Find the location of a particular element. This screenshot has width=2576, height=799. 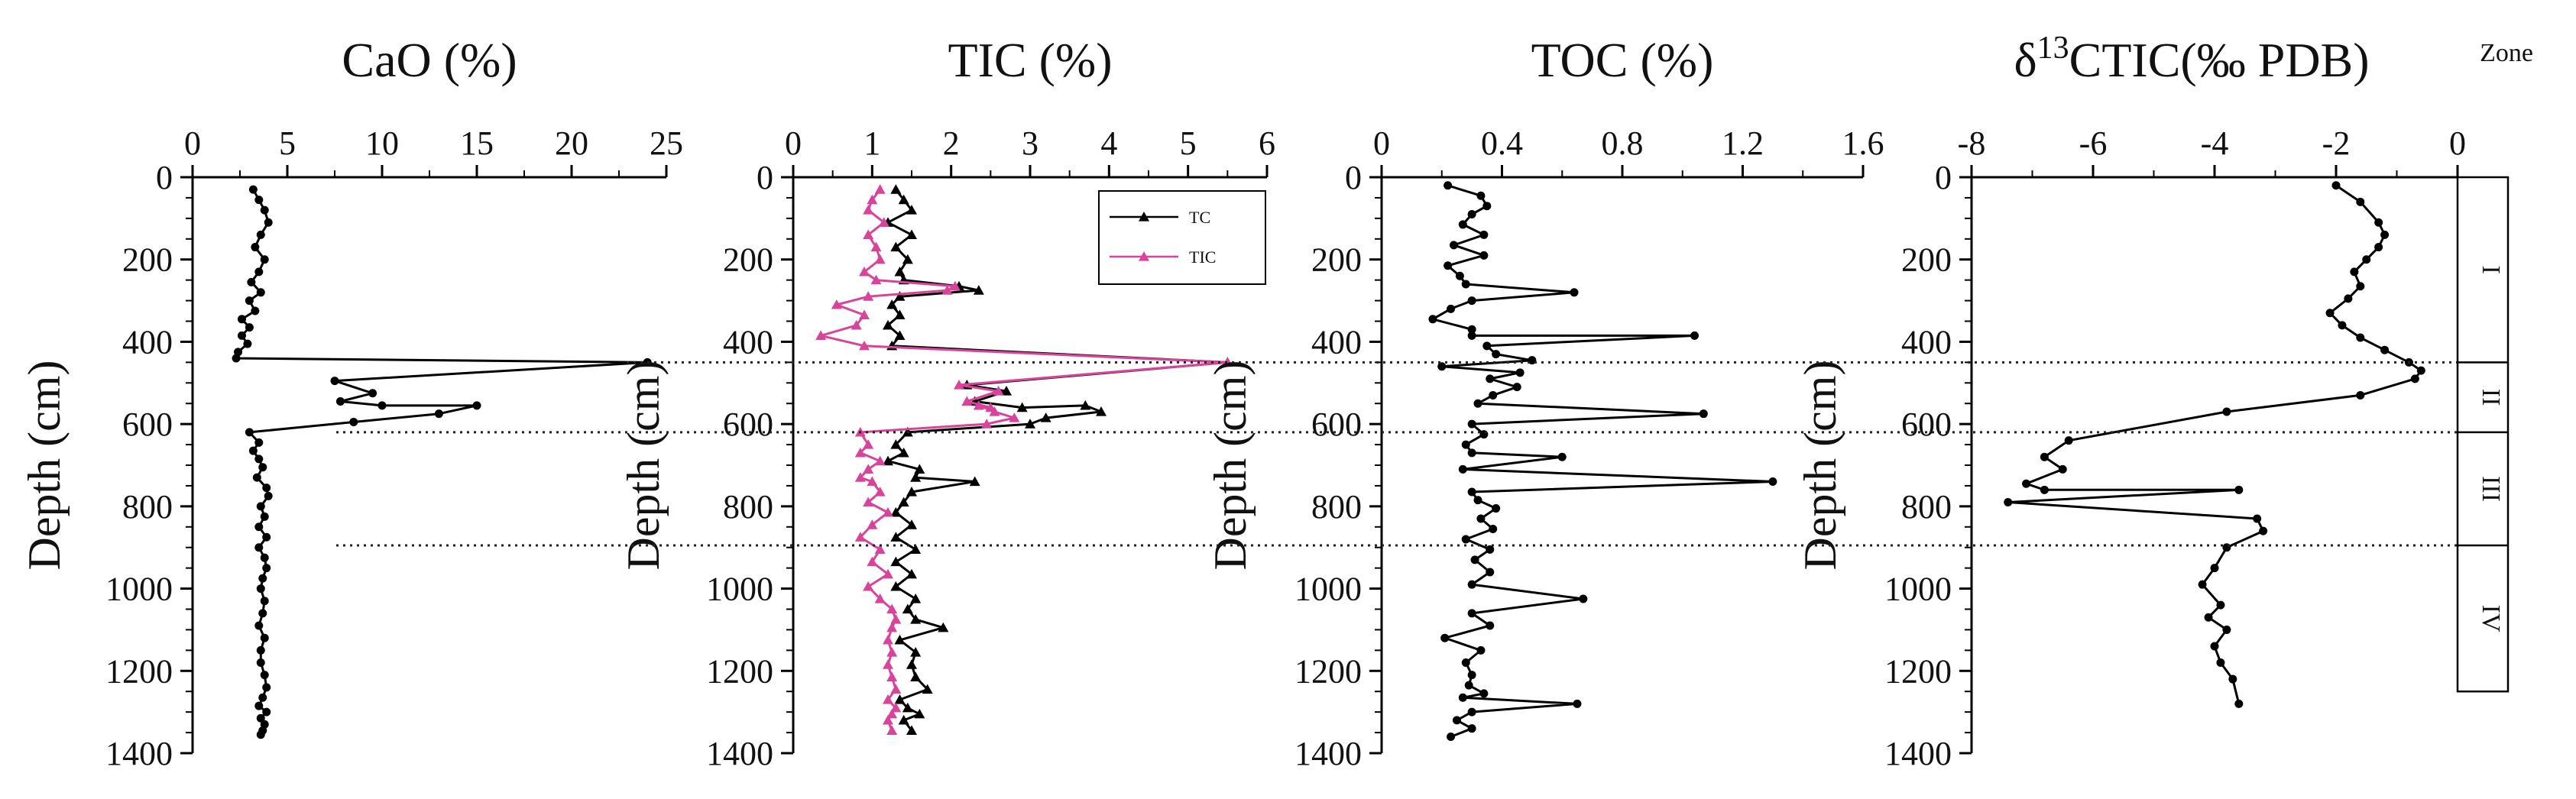

panel-title: CaO (%) is located at coordinates (430, 60).